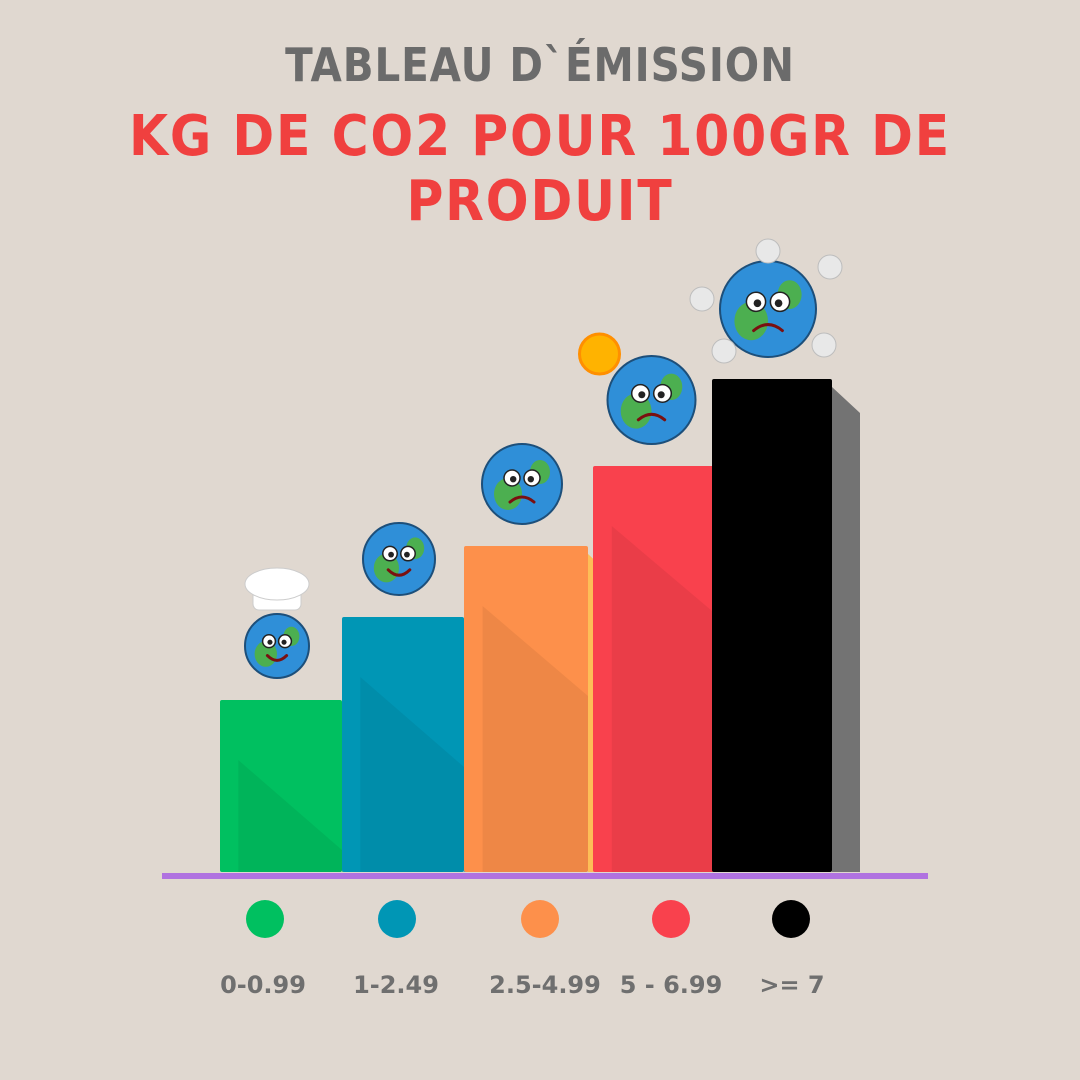 This screenshot has height=1080, width=1080. What do you see at coordinates (263, 985) in the screenshot?
I see `legend-label-1: 0-0.99` at bounding box center [263, 985].